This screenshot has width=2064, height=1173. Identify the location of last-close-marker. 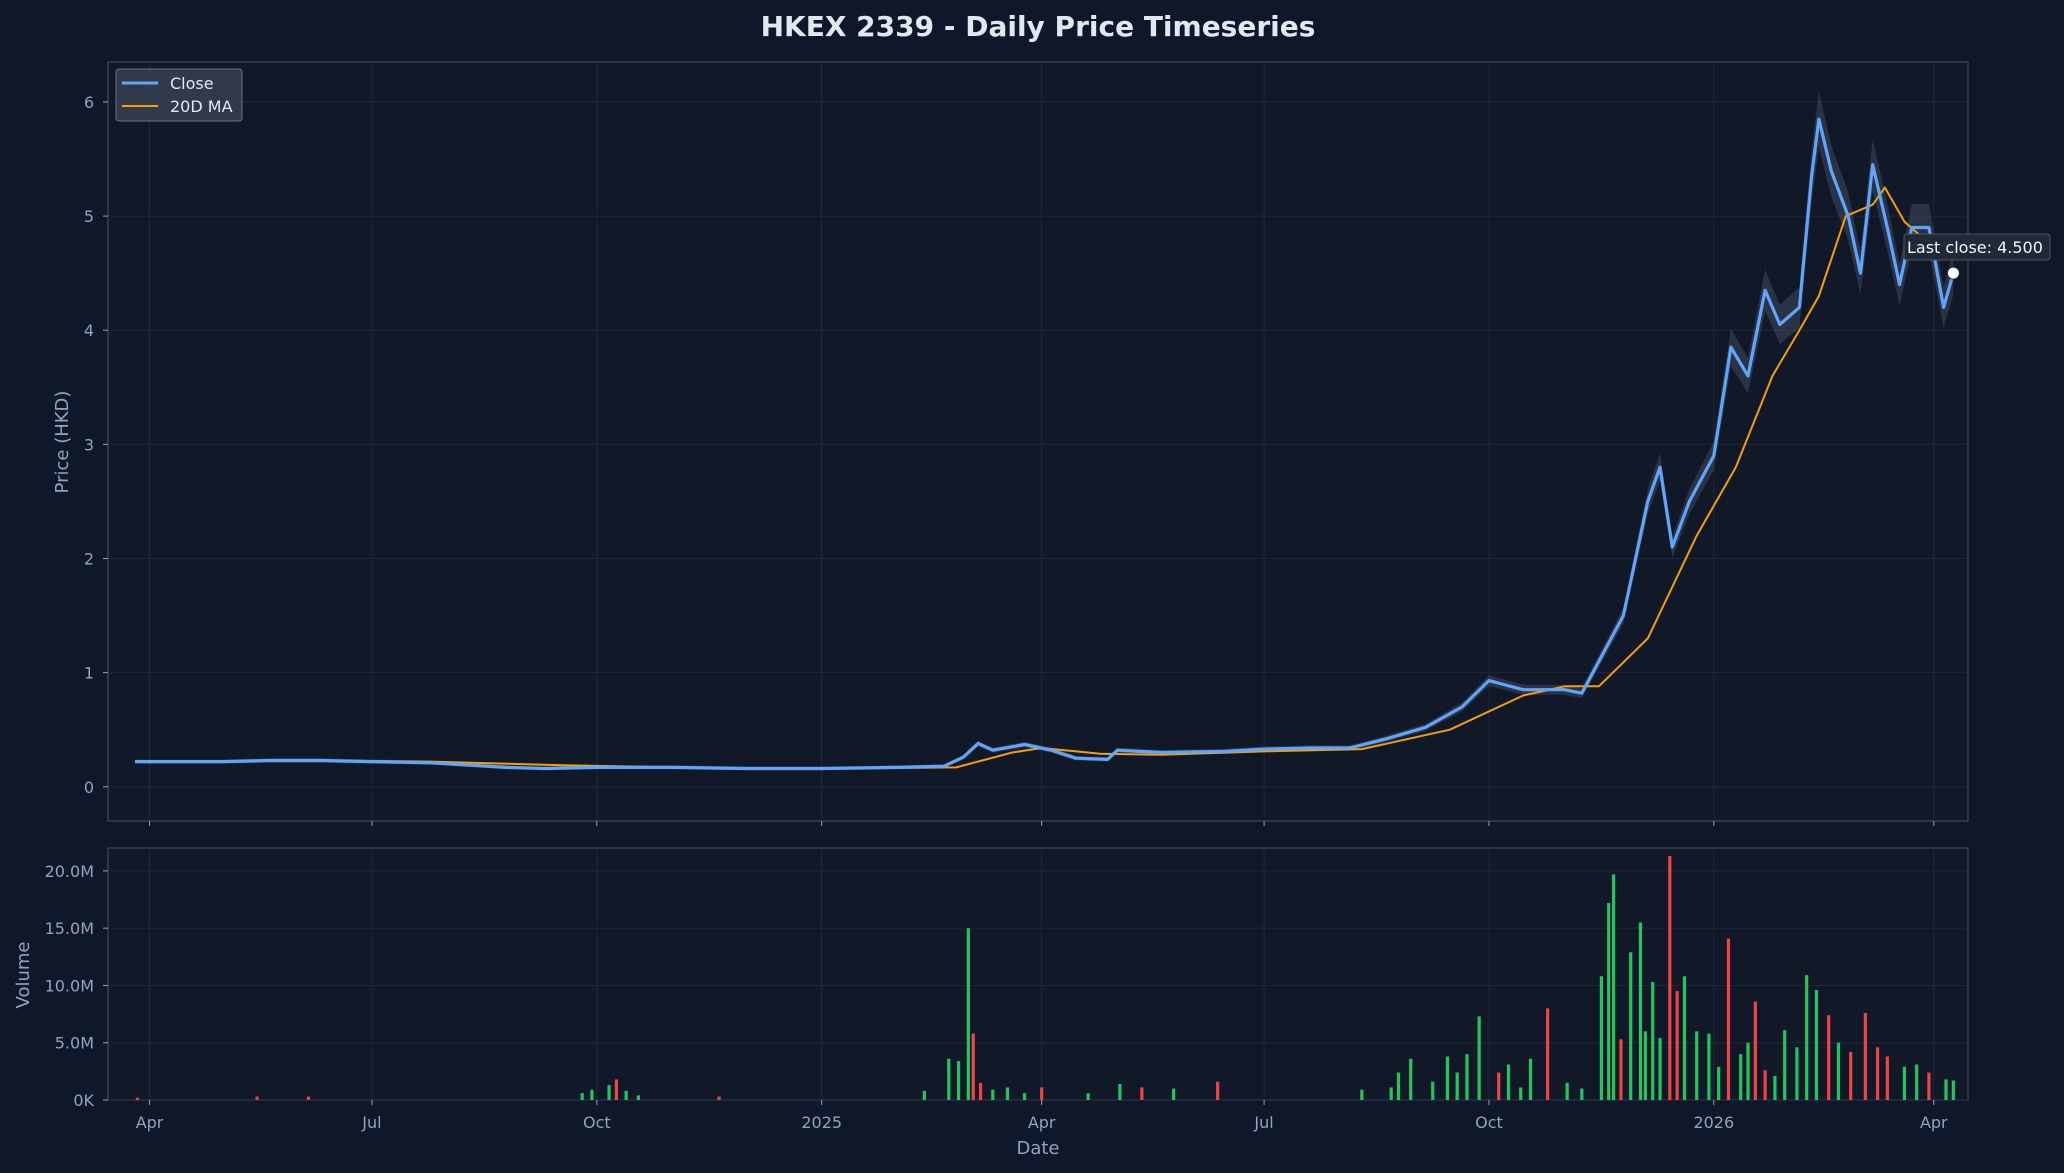
(1953, 273).